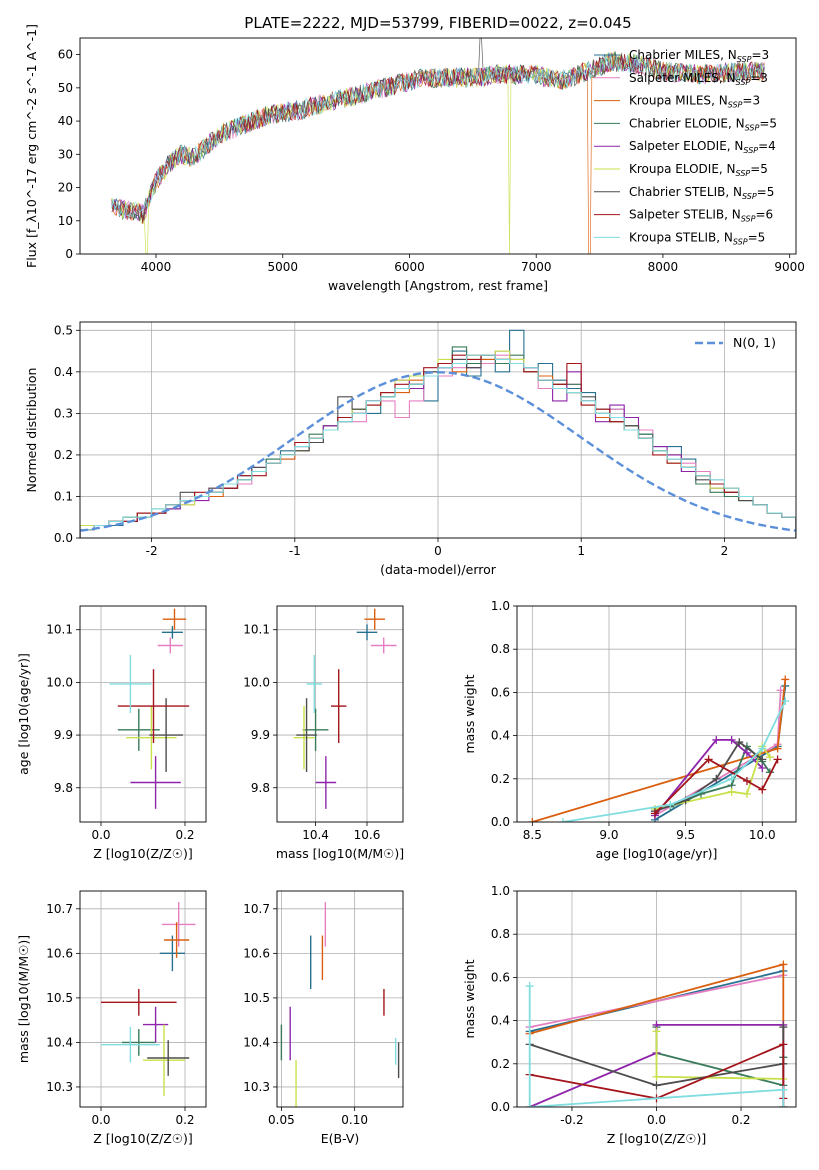 The image size is (819, 1170). I want to click on weight-line-kroupa-miles, so click(659, 748).